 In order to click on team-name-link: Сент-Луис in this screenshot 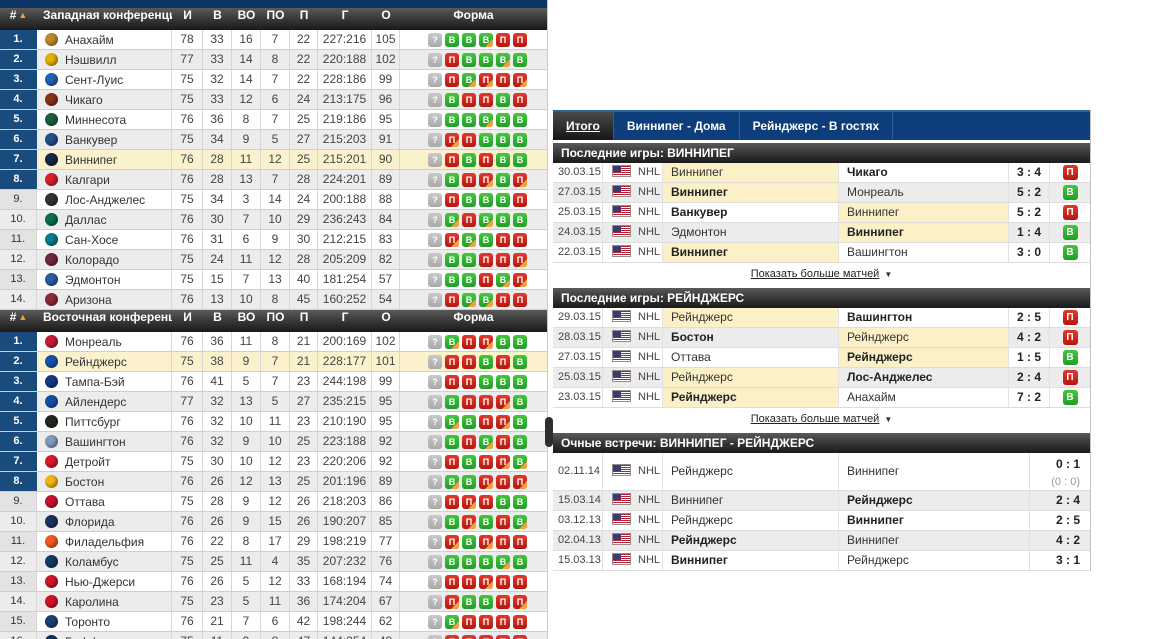, I will do `click(94, 80)`.